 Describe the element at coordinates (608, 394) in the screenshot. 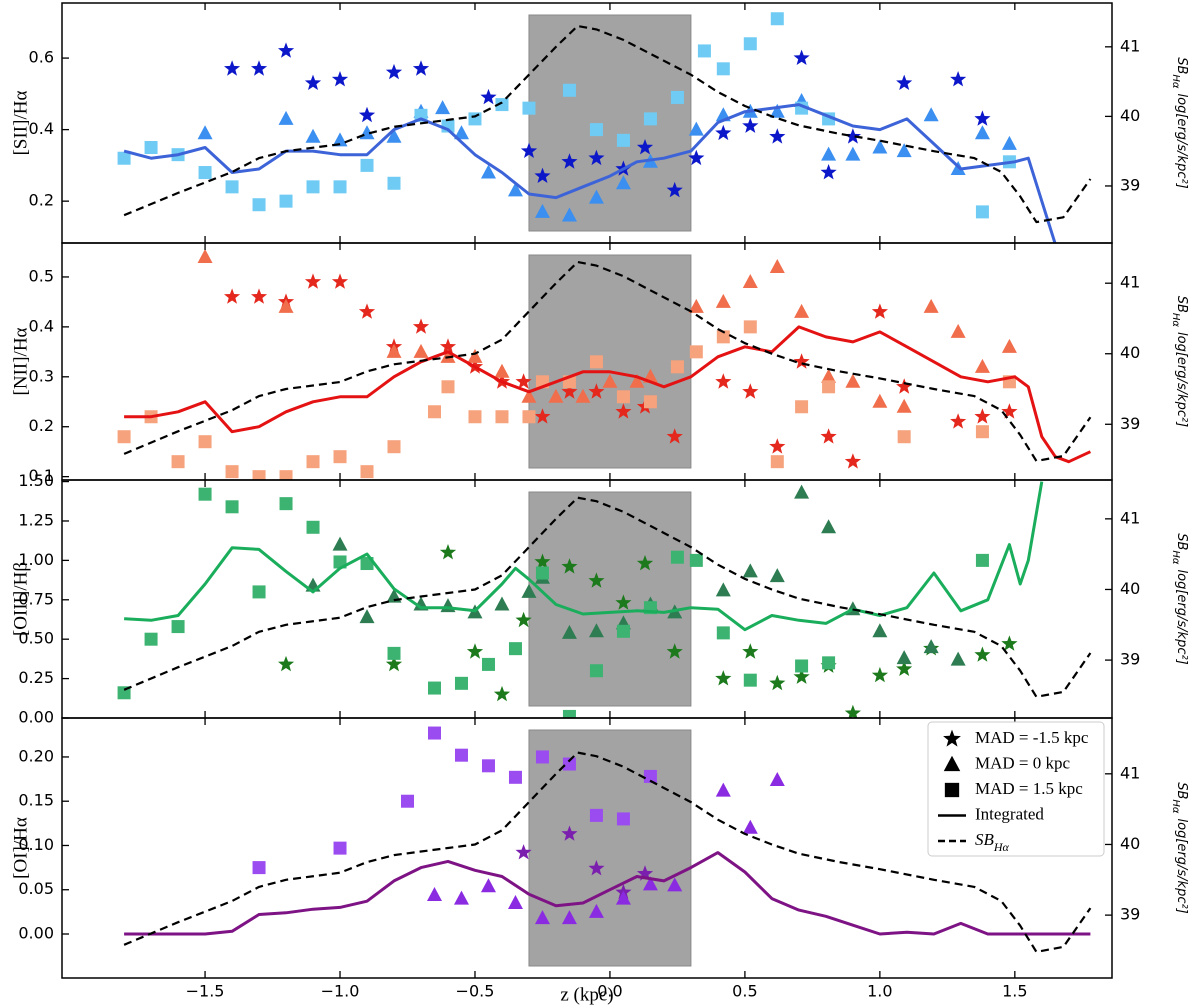

I see `integrated-line` at that location.